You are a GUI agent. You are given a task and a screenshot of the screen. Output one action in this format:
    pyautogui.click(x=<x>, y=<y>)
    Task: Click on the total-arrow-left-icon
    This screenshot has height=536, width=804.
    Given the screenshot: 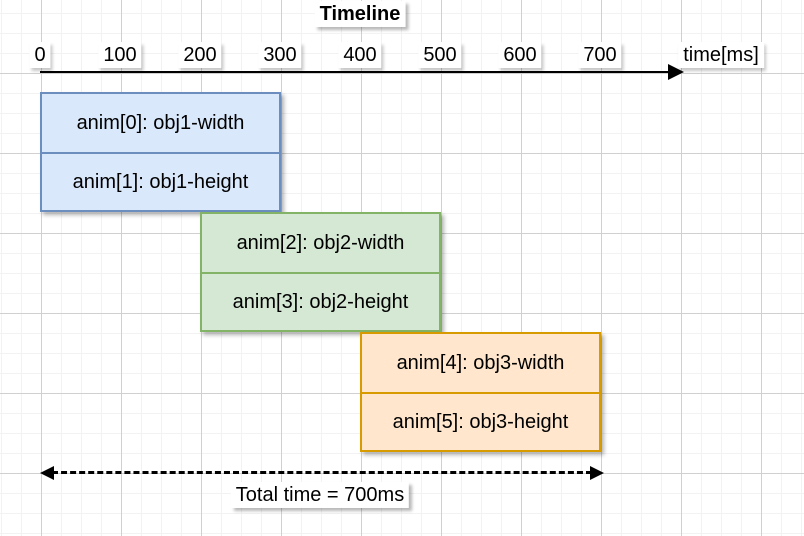 What is the action you would take?
    pyautogui.click(x=47, y=472)
    